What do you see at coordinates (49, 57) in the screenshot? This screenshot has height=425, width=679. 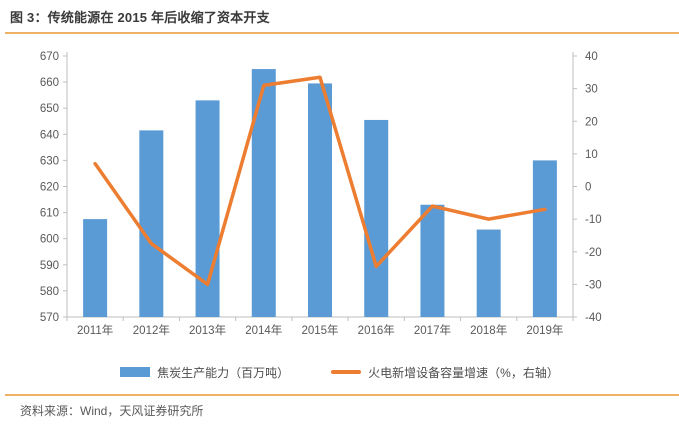 I see `left-axis-tick-label: 670` at bounding box center [49, 57].